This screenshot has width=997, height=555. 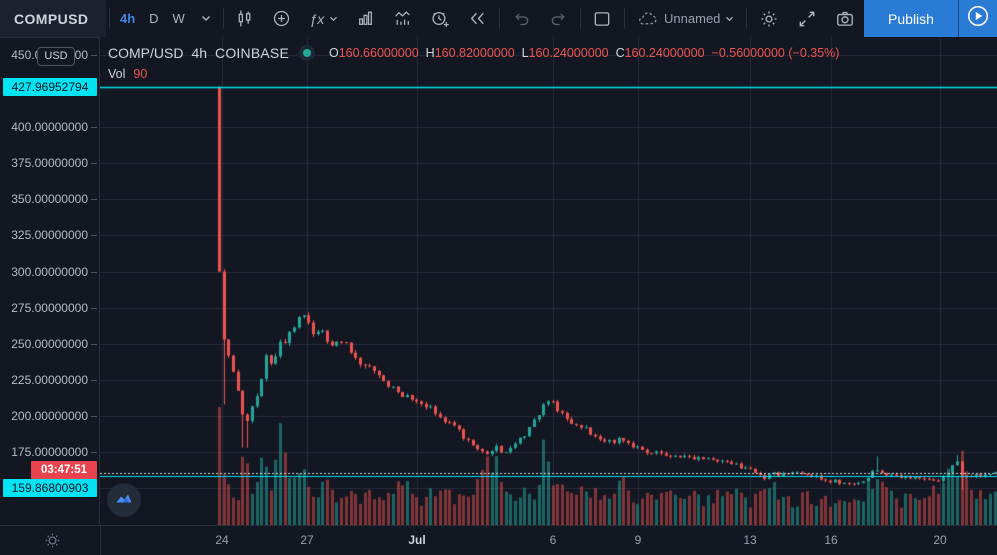 I want to click on time-axis: 24 27 Jul 6 9 13 16 20, so click(x=498, y=540).